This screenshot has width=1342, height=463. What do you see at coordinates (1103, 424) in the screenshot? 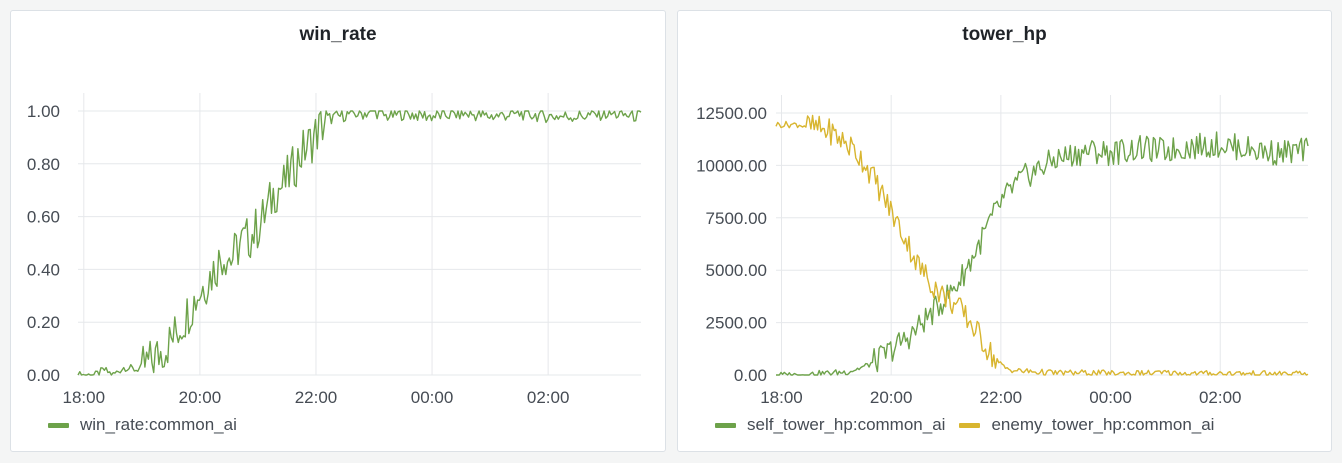
I see `legend-label: enemy_tower_hp:common_ai` at bounding box center [1103, 424].